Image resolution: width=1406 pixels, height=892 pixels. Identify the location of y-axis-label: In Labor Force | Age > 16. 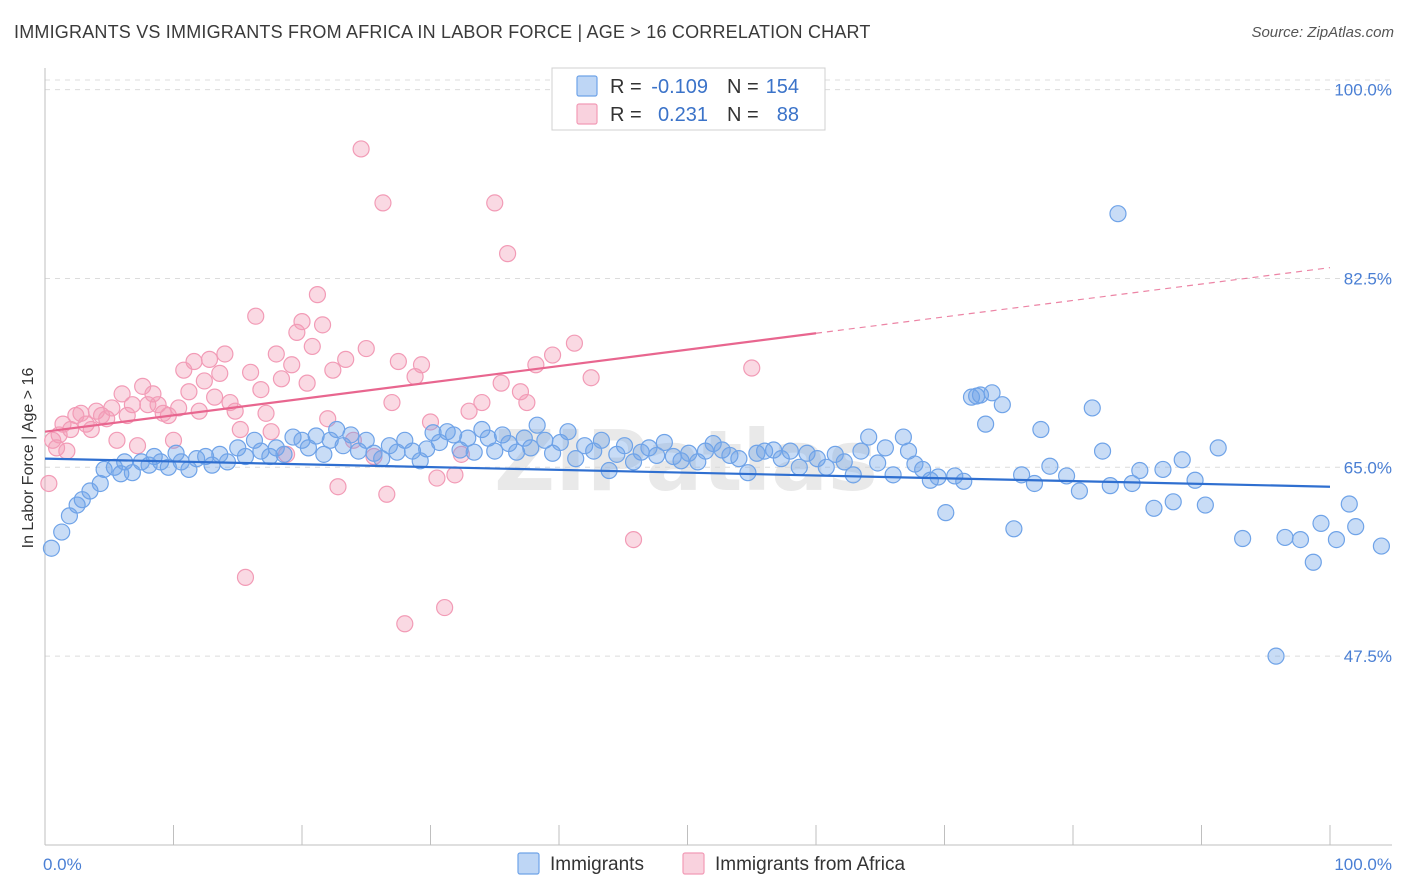
(28, 458).